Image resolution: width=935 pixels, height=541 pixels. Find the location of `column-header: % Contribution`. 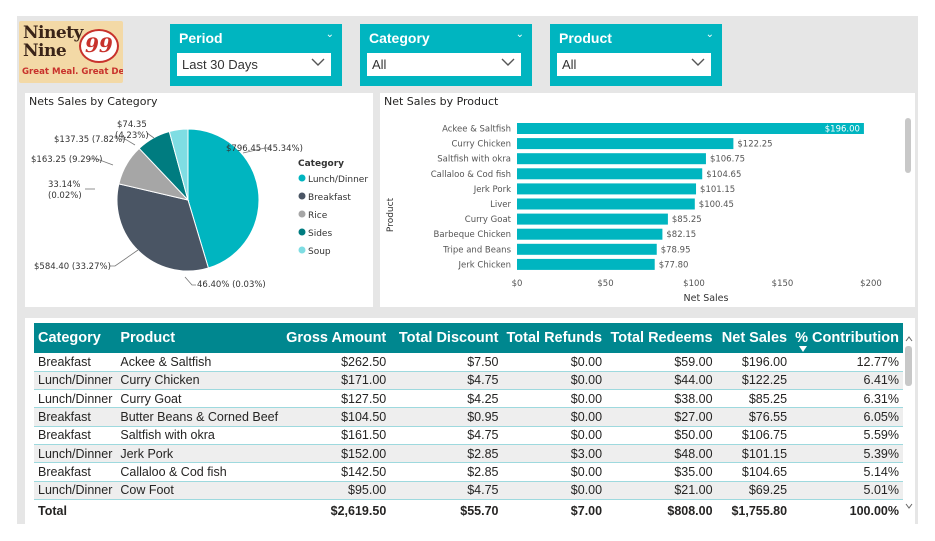

column-header: % Contribution is located at coordinates (847, 338).